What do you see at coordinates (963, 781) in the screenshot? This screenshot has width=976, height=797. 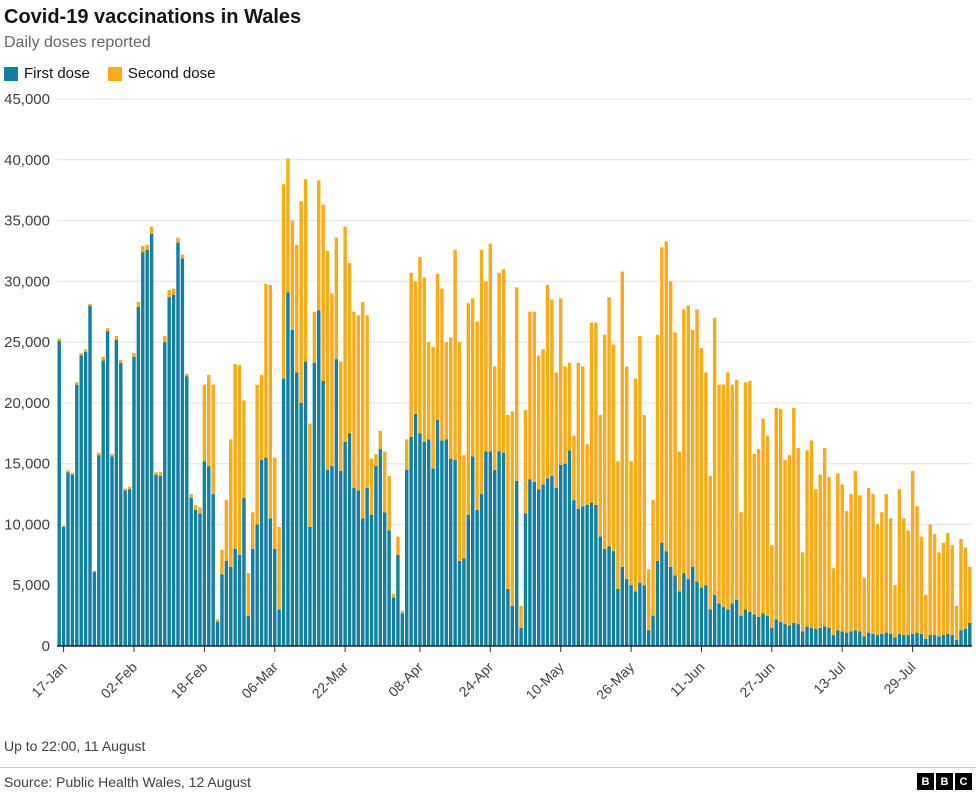 I see `bbc-logo-block: C` at bounding box center [963, 781].